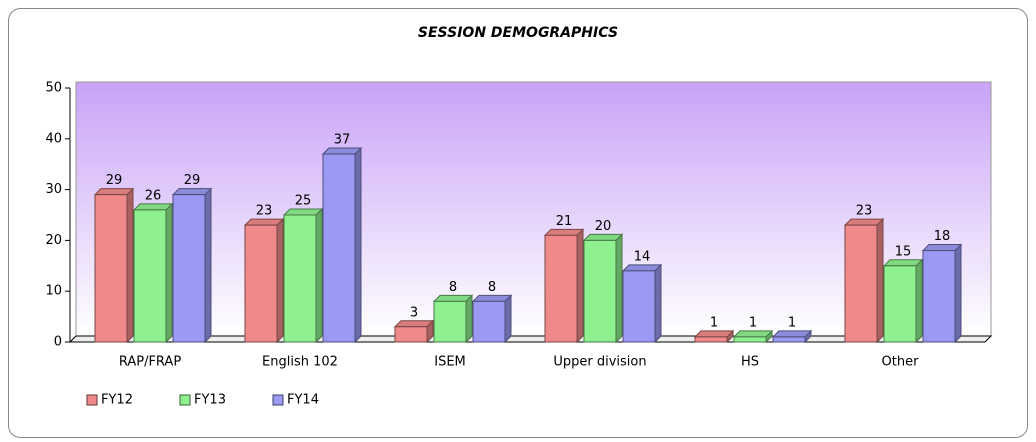 This screenshot has height=442, width=1036. I want to click on y-tick-label: 20, so click(53, 240).